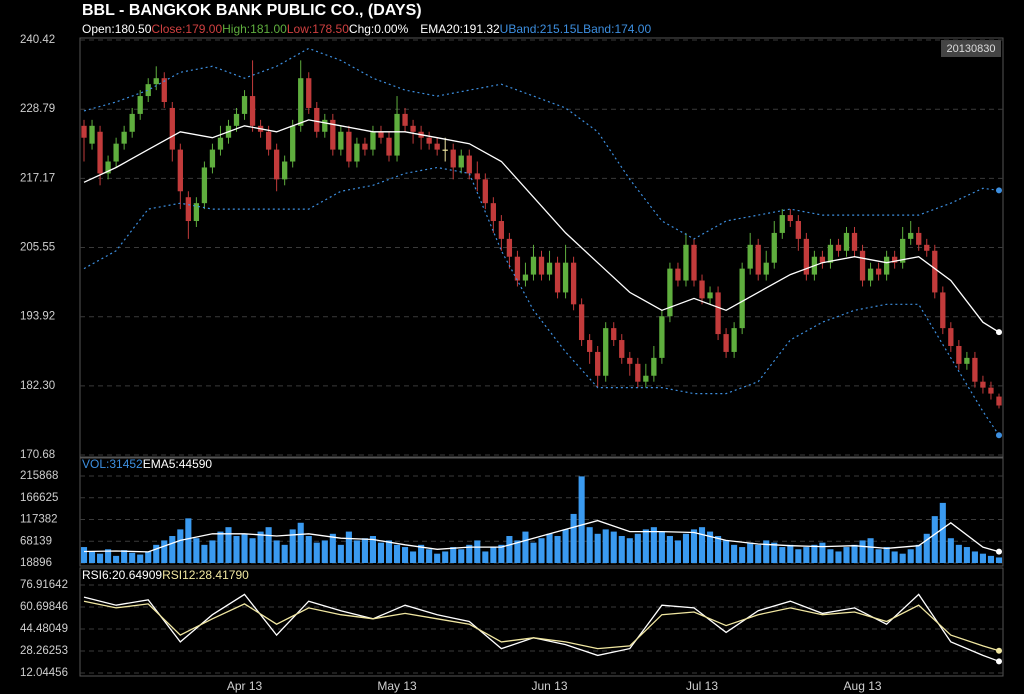  What do you see at coordinates (37, 248) in the screenshot?
I see `y-tick-label: 205.55` at bounding box center [37, 248].